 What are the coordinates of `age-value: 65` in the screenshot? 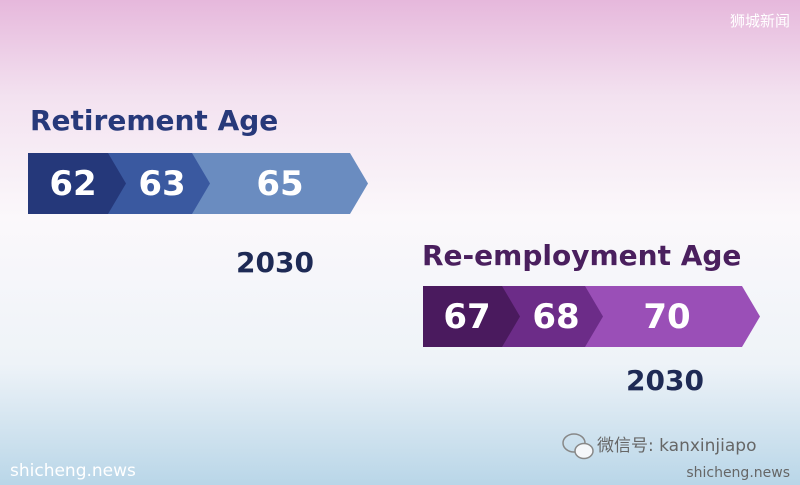 It's located at (279, 184).